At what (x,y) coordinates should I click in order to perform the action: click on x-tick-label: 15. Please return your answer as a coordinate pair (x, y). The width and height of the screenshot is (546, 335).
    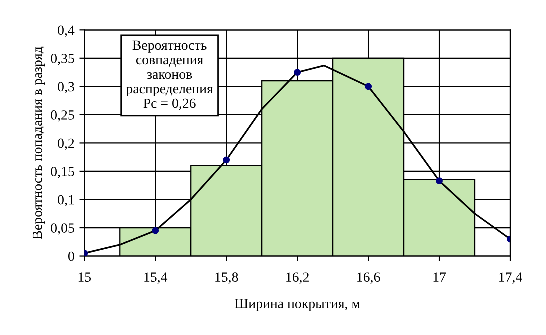
    Looking at the image, I should click on (85, 277).